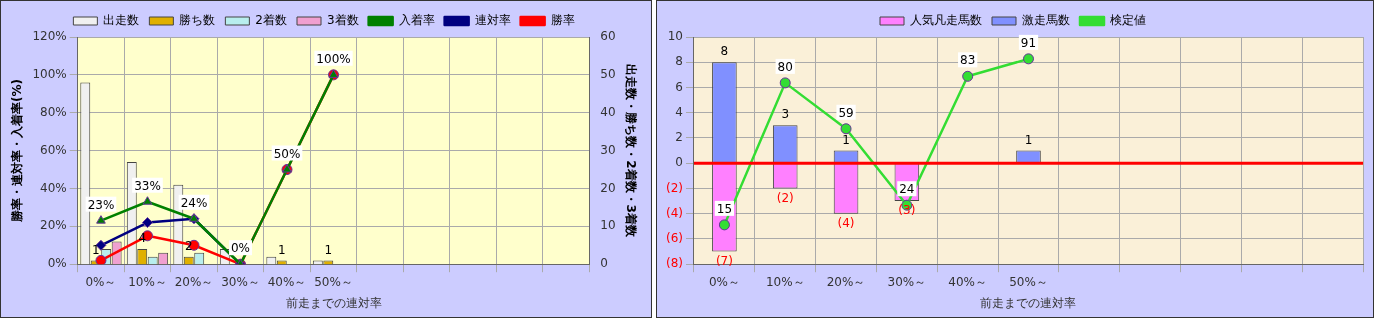  I want to click on legend-label: 連対率, so click(492, 20).